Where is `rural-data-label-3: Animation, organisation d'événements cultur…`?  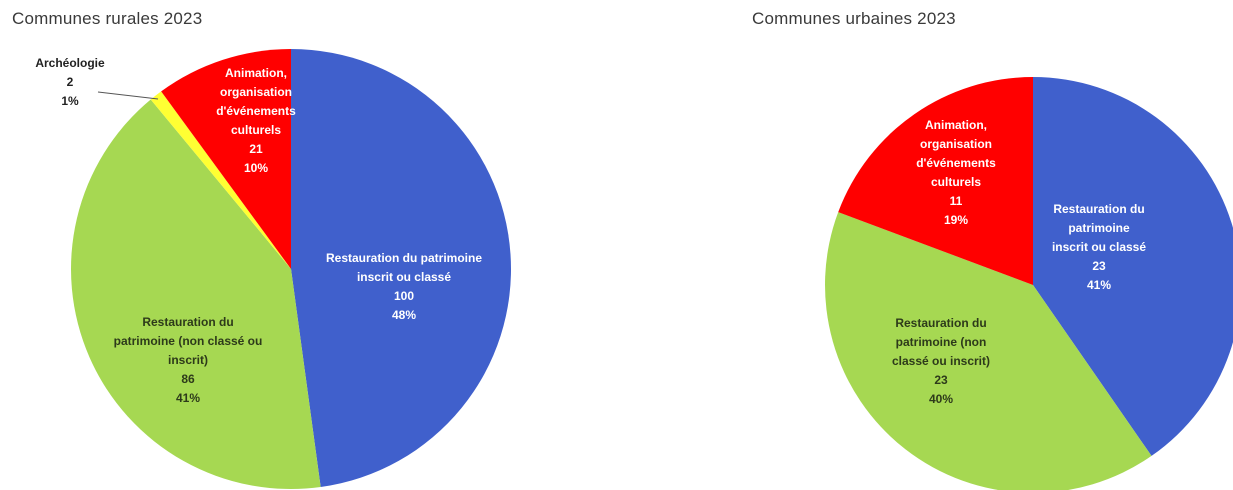
rural-data-label-3: Animation, organisation d'événements cultur… is located at coordinates (256, 120).